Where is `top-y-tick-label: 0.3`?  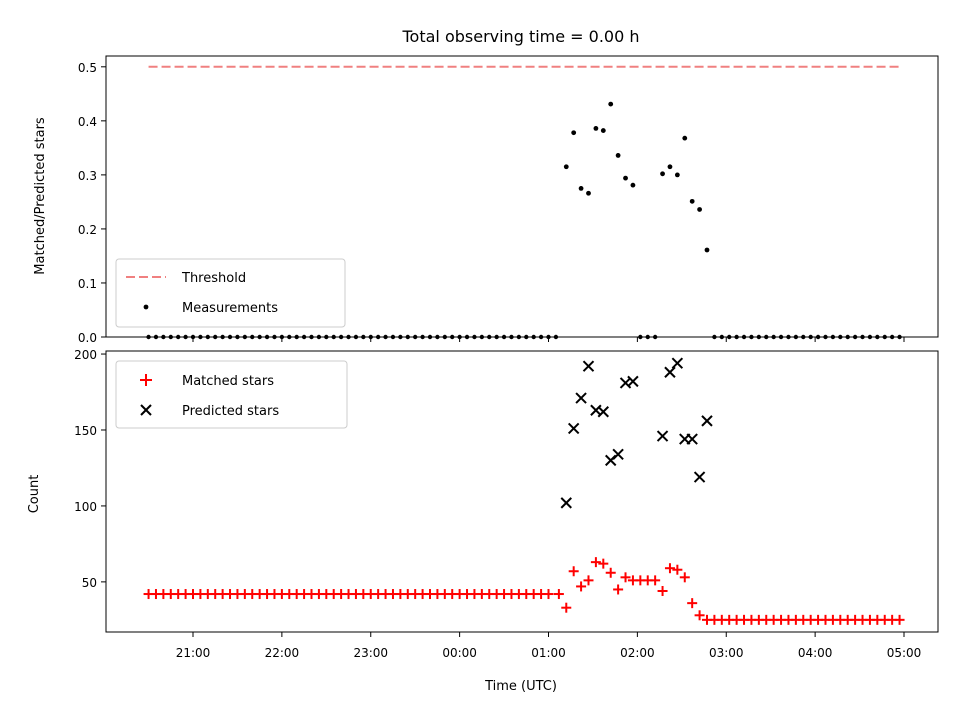
top-y-tick-label: 0.3 is located at coordinates (87, 176).